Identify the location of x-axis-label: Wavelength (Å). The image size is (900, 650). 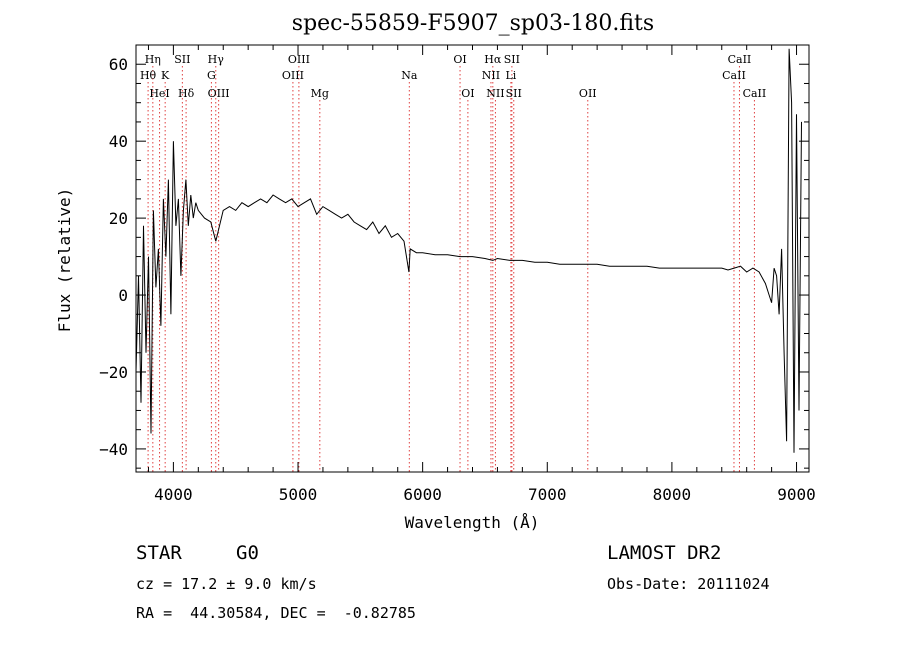
(472, 522).